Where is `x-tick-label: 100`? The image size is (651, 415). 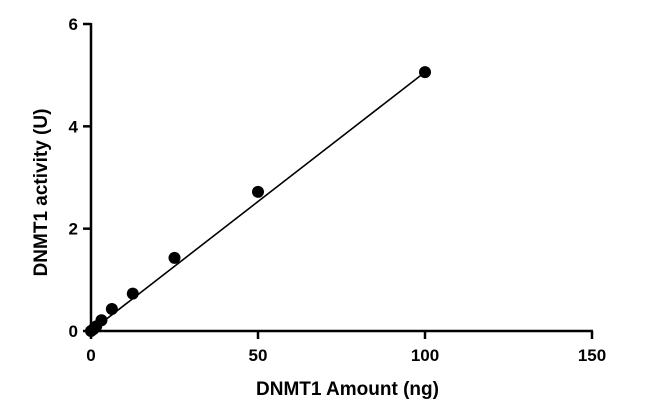
x-tick-label: 100 is located at coordinates (425, 355).